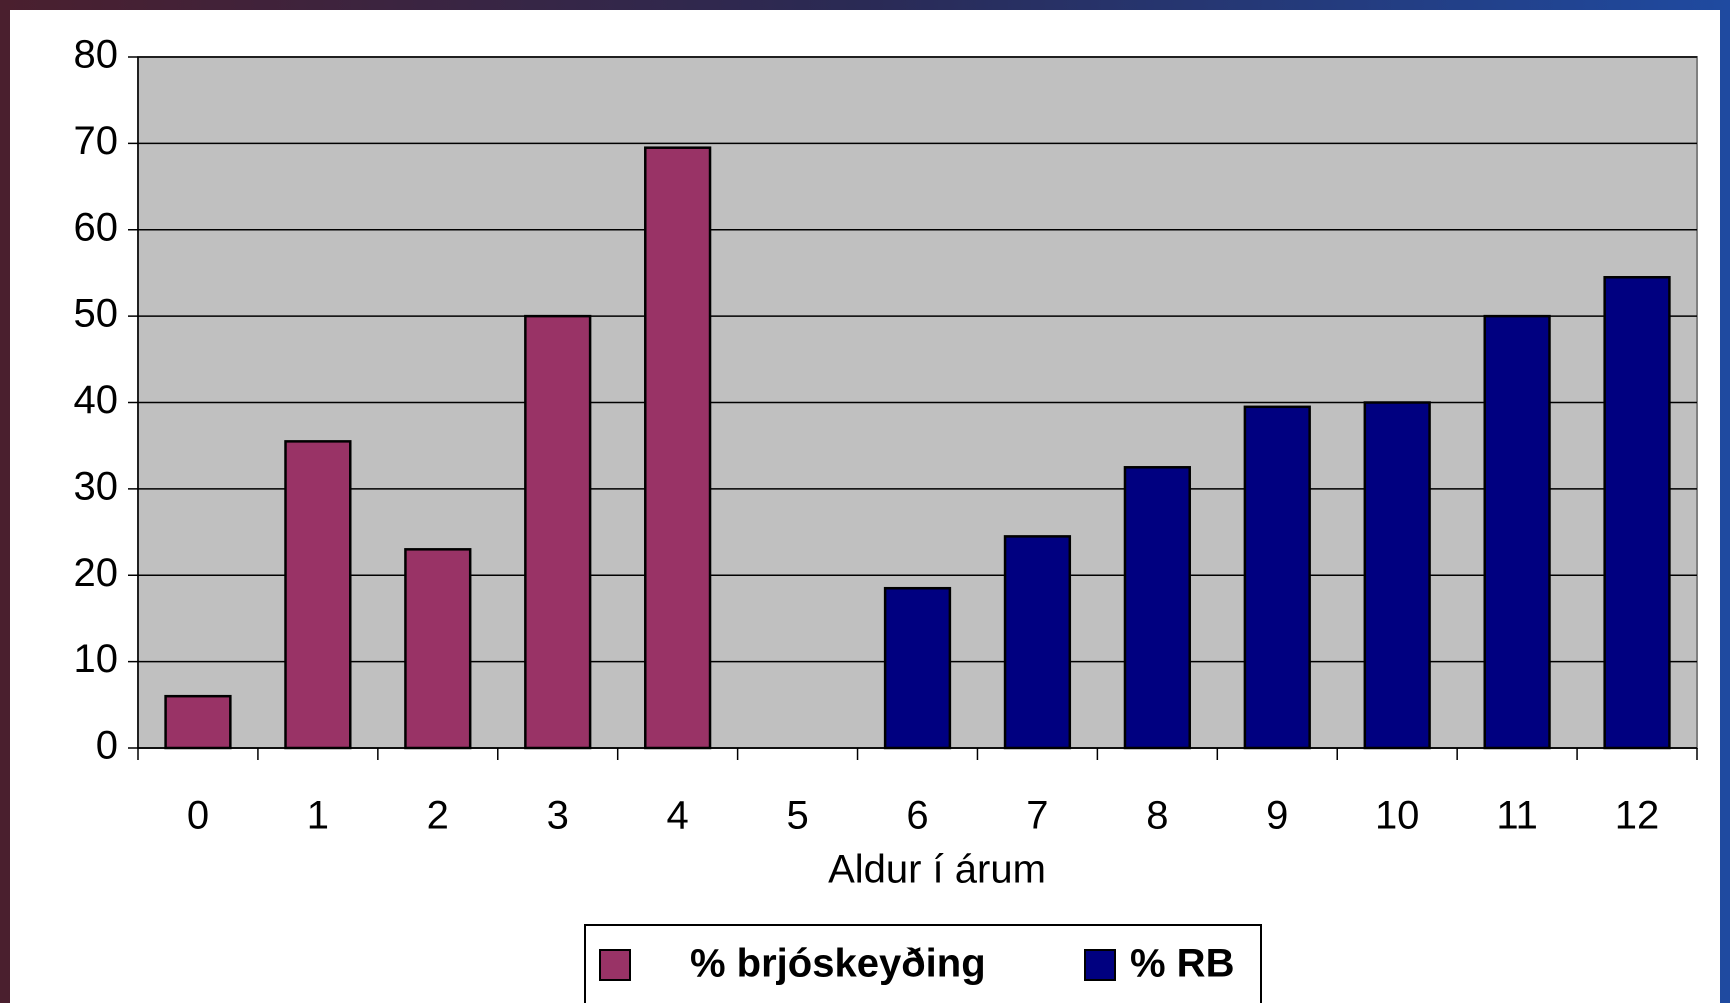 The height and width of the screenshot is (1003, 1730). What do you see at coordinates (558, 816) in the screenshot?
I see `x-tick-label: 3` at bounding box center [558, 816].